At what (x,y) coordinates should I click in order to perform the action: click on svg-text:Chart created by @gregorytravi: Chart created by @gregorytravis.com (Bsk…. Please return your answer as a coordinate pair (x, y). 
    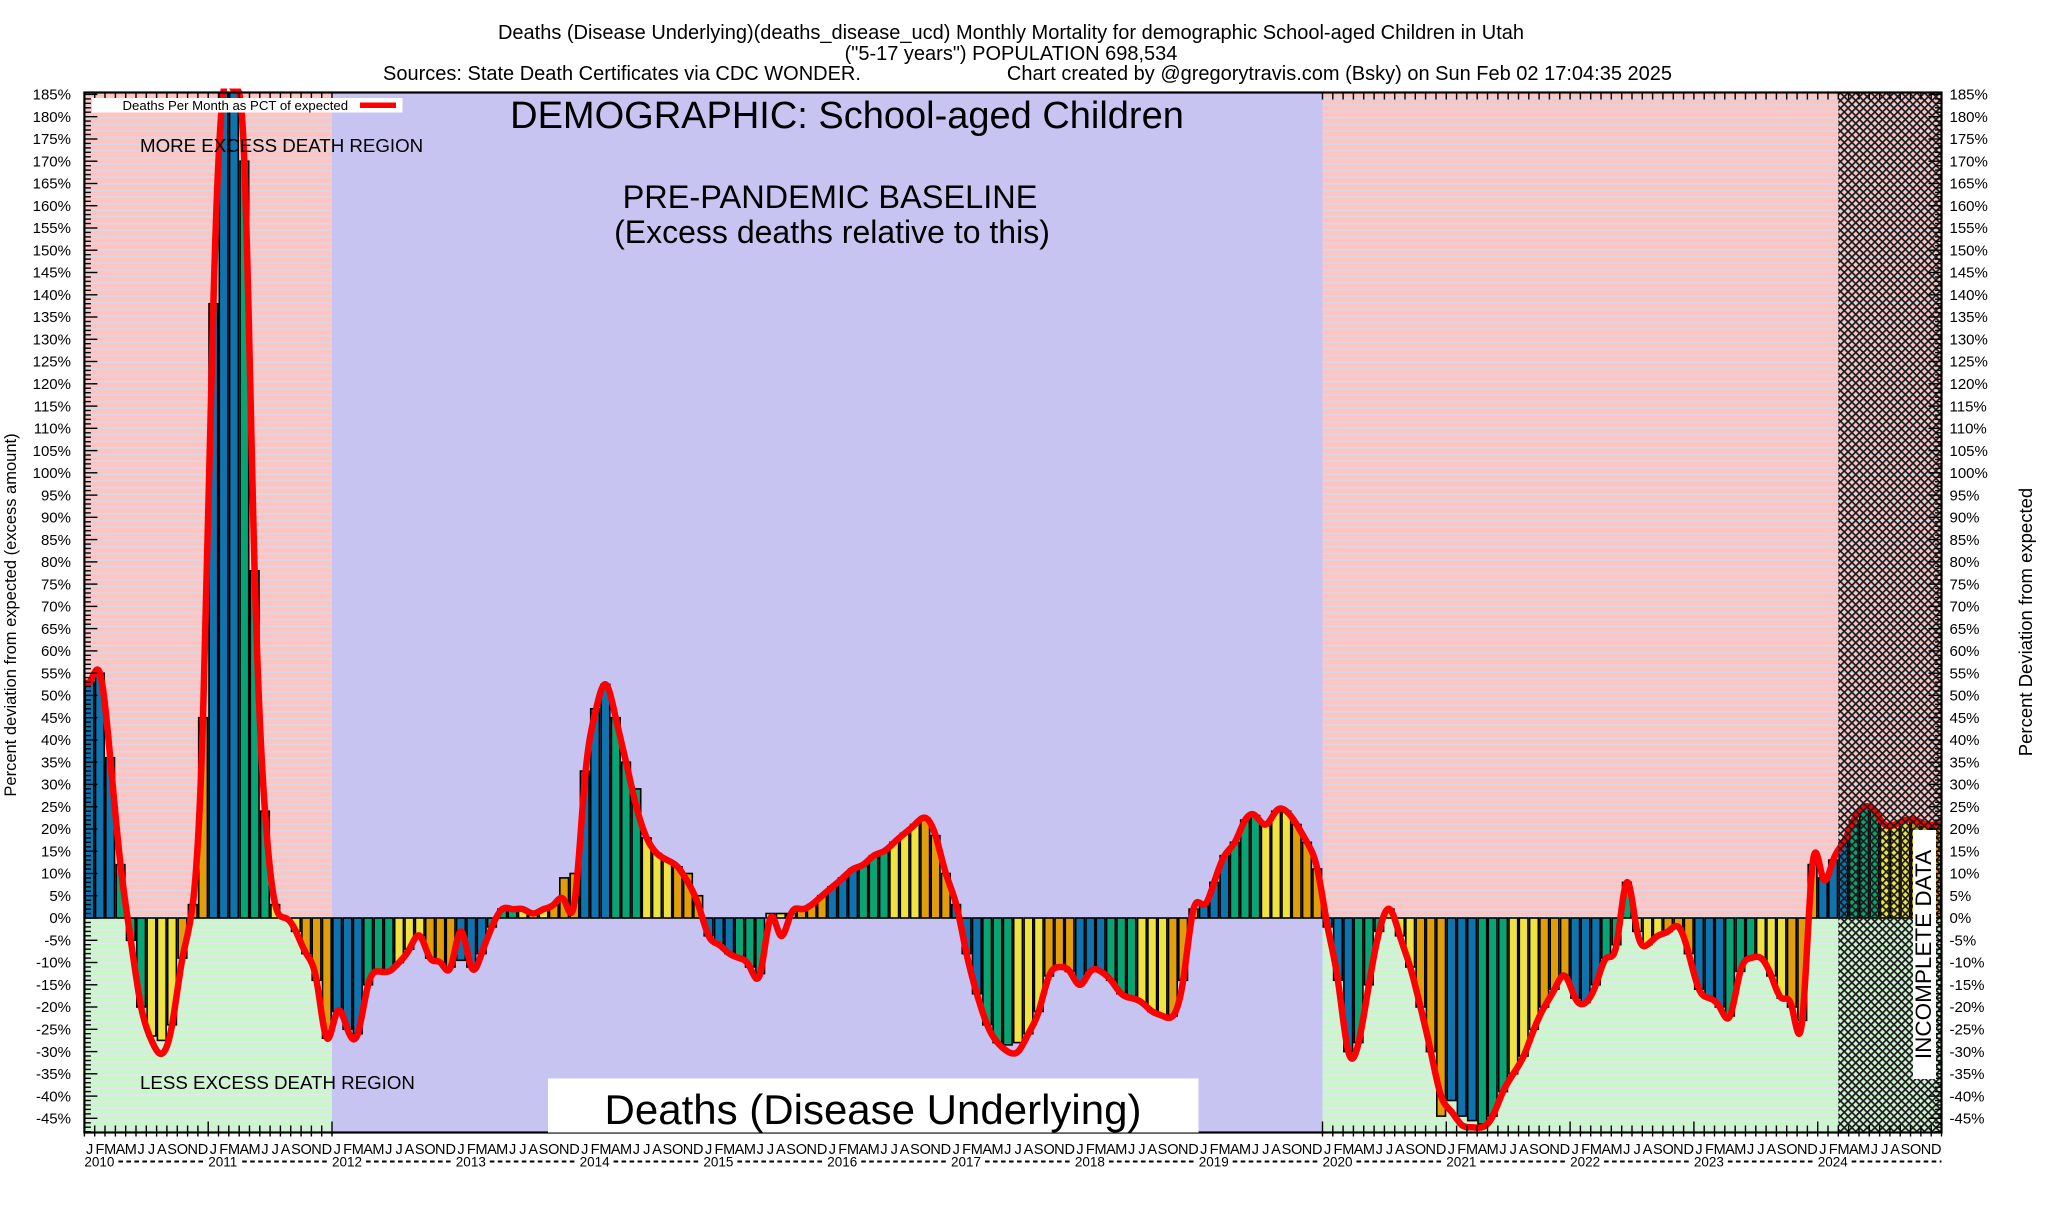
    Looking at the image, I should click on (1339, 74).